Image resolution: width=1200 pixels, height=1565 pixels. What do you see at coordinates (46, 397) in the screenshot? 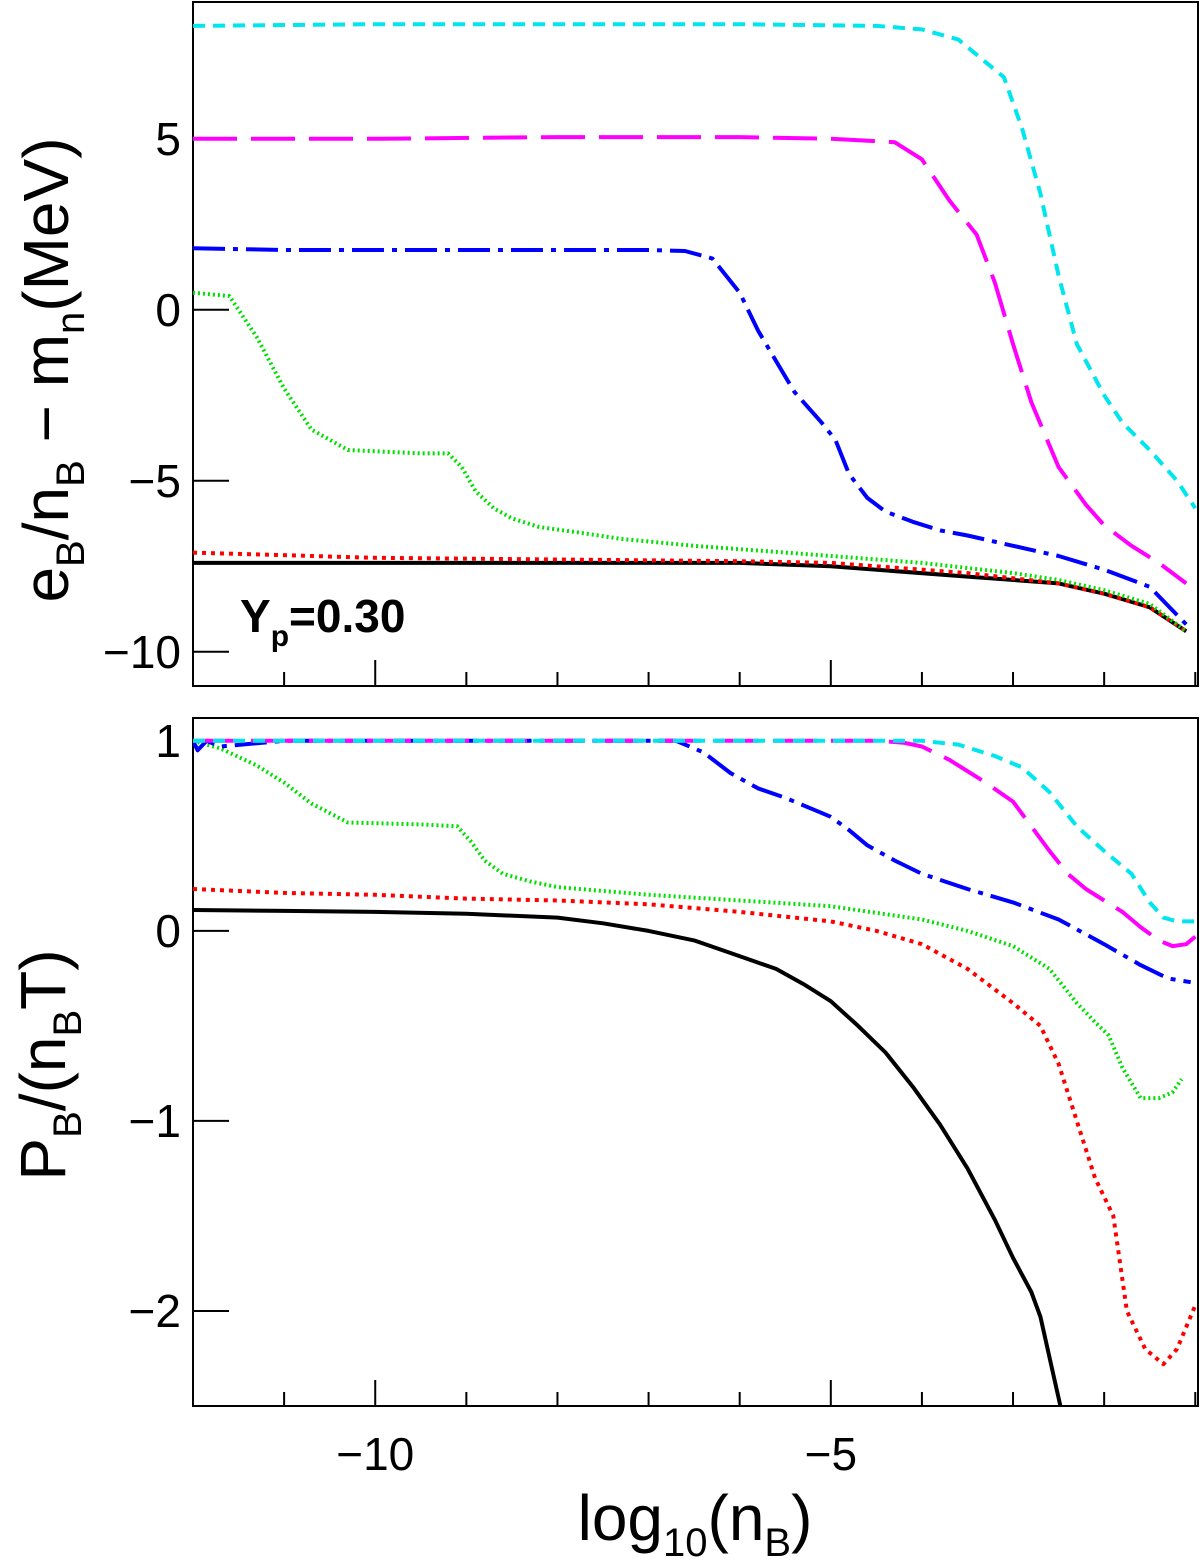
I see `ty-mid: − m` at bounding box center [46, 397].